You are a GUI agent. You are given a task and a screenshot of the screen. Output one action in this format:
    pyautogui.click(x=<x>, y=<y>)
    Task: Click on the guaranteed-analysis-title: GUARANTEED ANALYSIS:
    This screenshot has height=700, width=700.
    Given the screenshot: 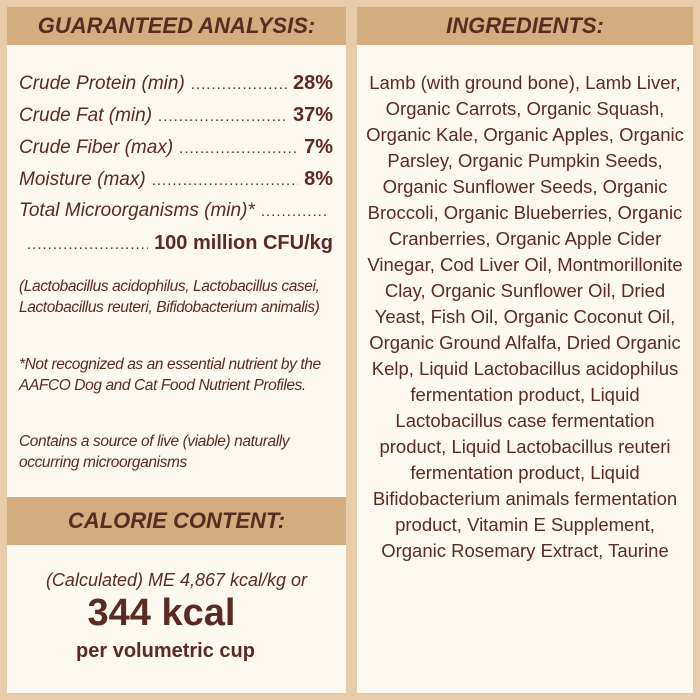 What is the action you would take?
    pyautogui.click(x=176, y=26)
    